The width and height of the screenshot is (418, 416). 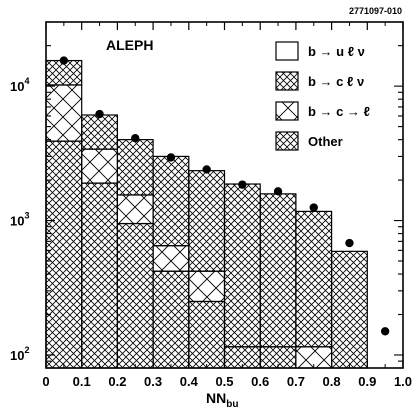 I want to click on x-tick-labels: 0 0.1 0.2 0.3 0.4 0.5 0.6 0.7 0.8 0.9 1.0, so click(x=227, y=381).